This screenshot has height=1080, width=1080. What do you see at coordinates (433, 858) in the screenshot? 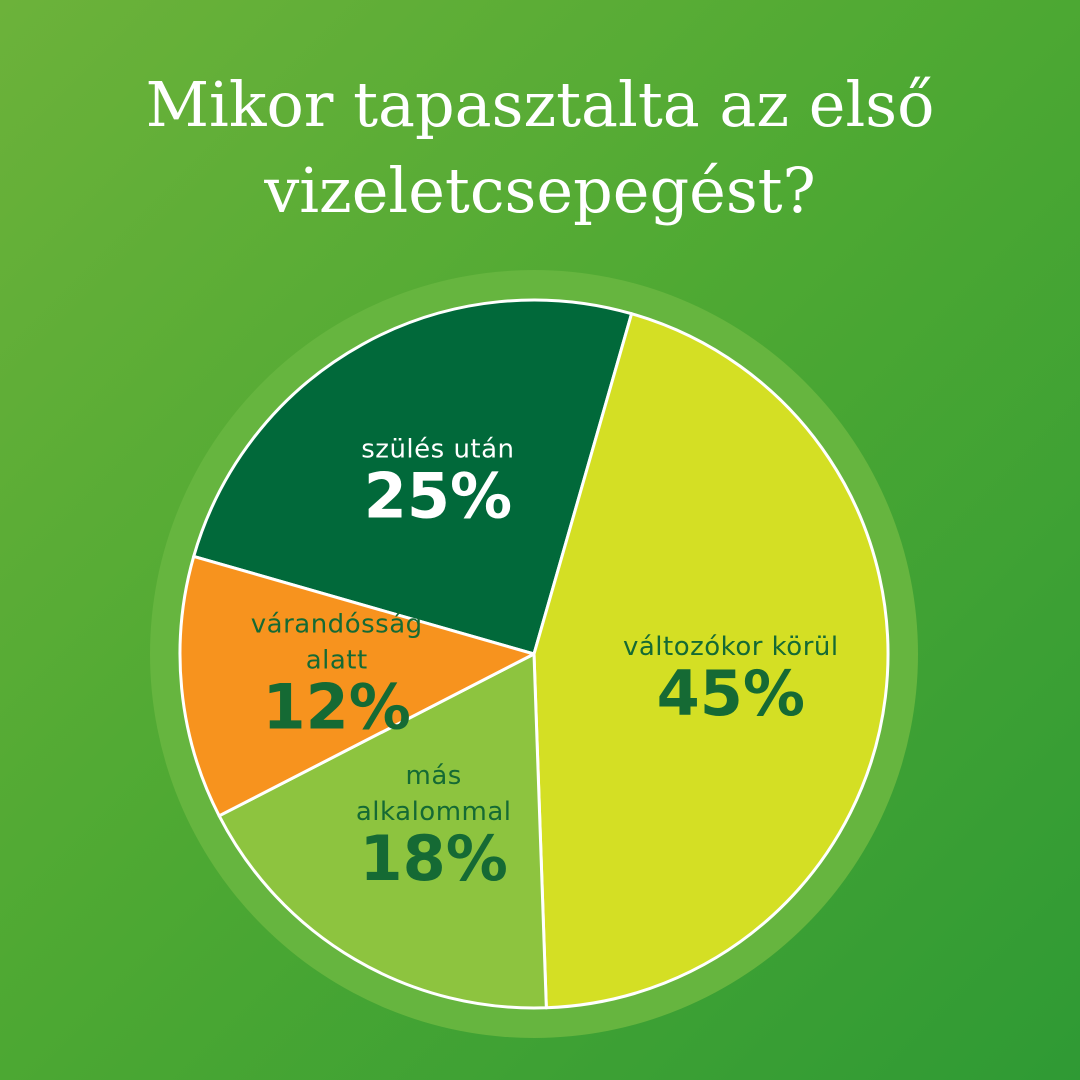
I see `slice-percent-label: 18%` at bounding box center [433, 858].